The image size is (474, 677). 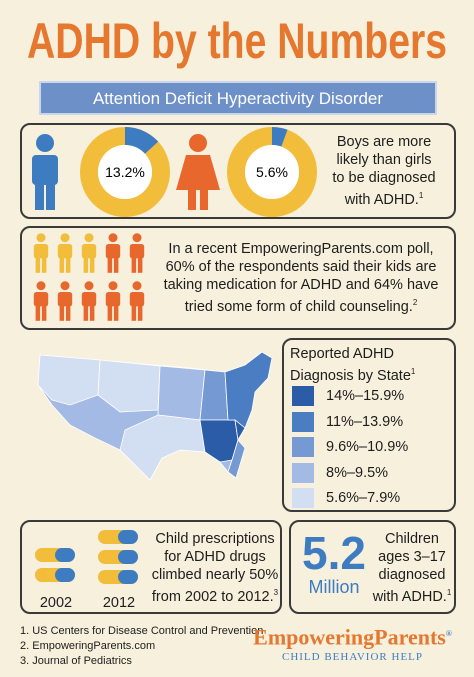 What do you see at coordinates (119, 603) in the screenshot?
I see `year: 2012` at bounding box center [119, 603].